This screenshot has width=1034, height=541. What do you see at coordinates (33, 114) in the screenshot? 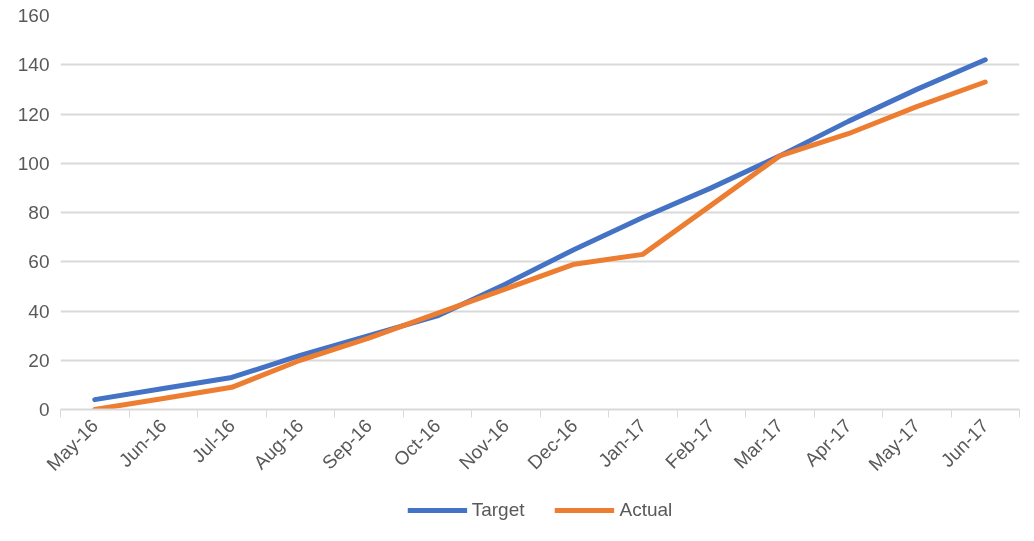
I see `y-tick-label: 120` at bounding box center [33, 114].